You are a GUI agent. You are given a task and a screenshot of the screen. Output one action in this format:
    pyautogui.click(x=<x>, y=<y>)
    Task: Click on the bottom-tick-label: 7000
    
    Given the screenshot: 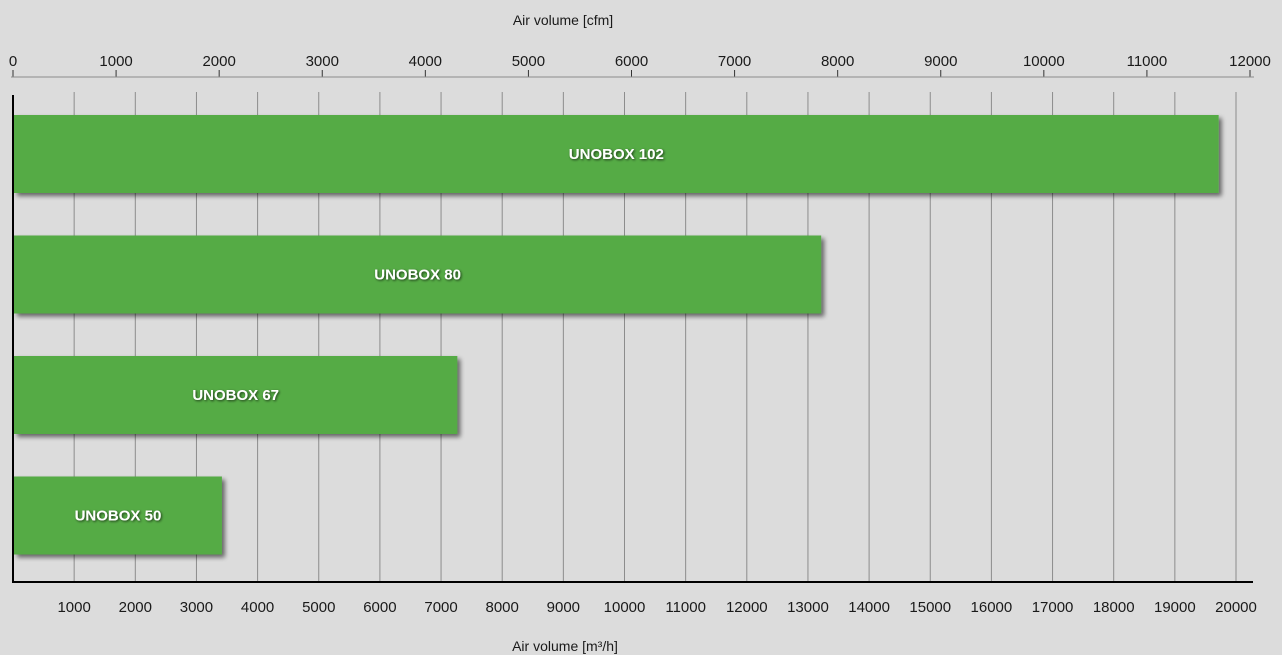 What is the action you would take?
    pyautogui.click(x=440, y=607)
    